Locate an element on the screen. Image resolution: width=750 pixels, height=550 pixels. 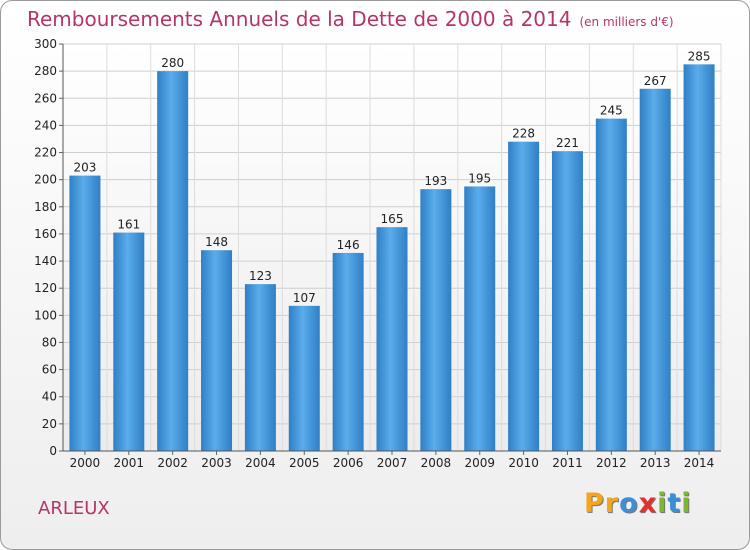
y-tick-label: 300 is located at coordinates (45, 44).